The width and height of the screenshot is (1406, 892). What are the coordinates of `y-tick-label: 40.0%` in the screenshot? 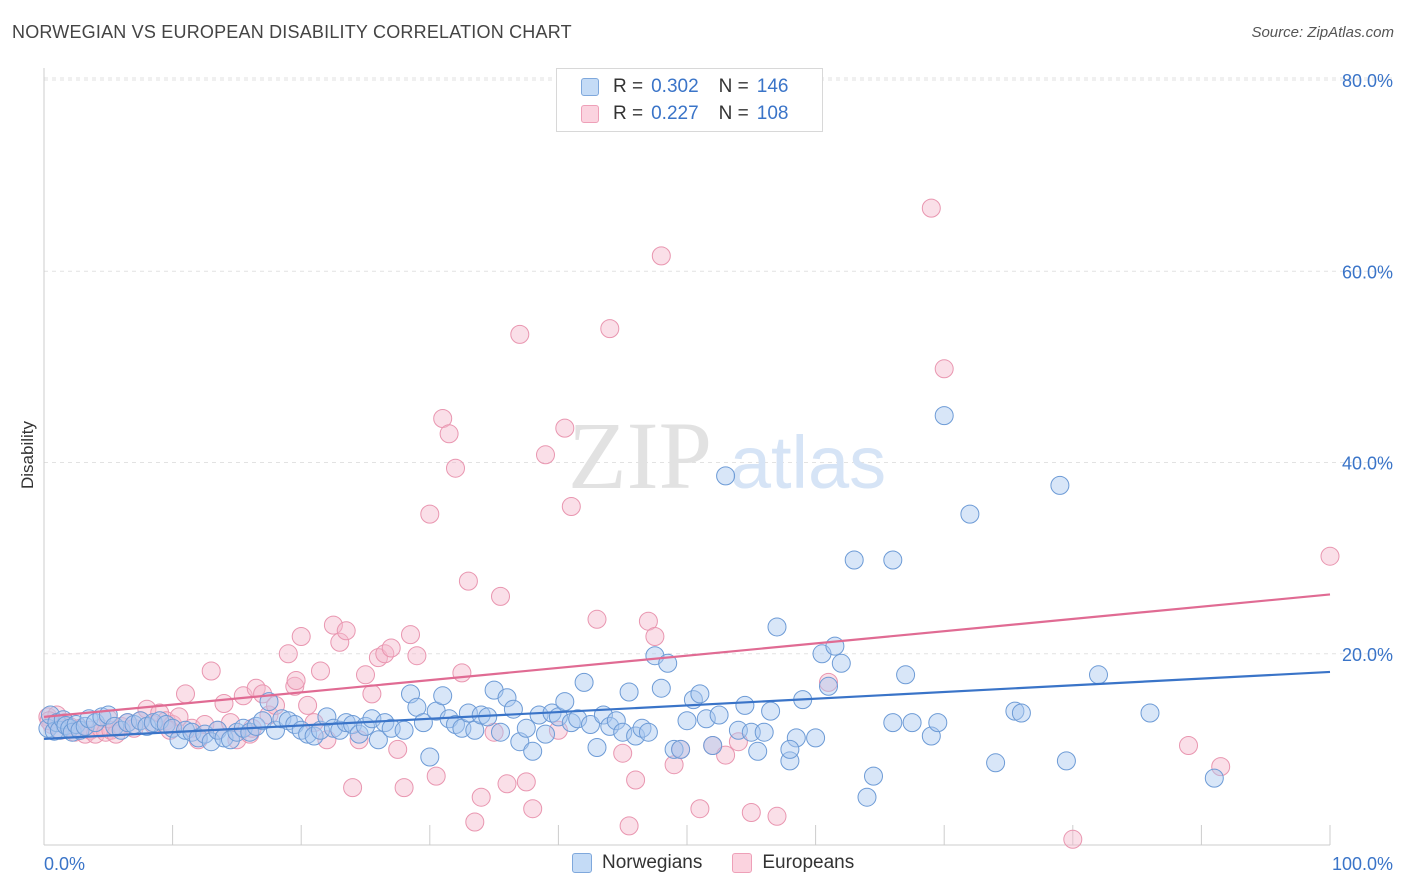 It's located at (1367, 464).